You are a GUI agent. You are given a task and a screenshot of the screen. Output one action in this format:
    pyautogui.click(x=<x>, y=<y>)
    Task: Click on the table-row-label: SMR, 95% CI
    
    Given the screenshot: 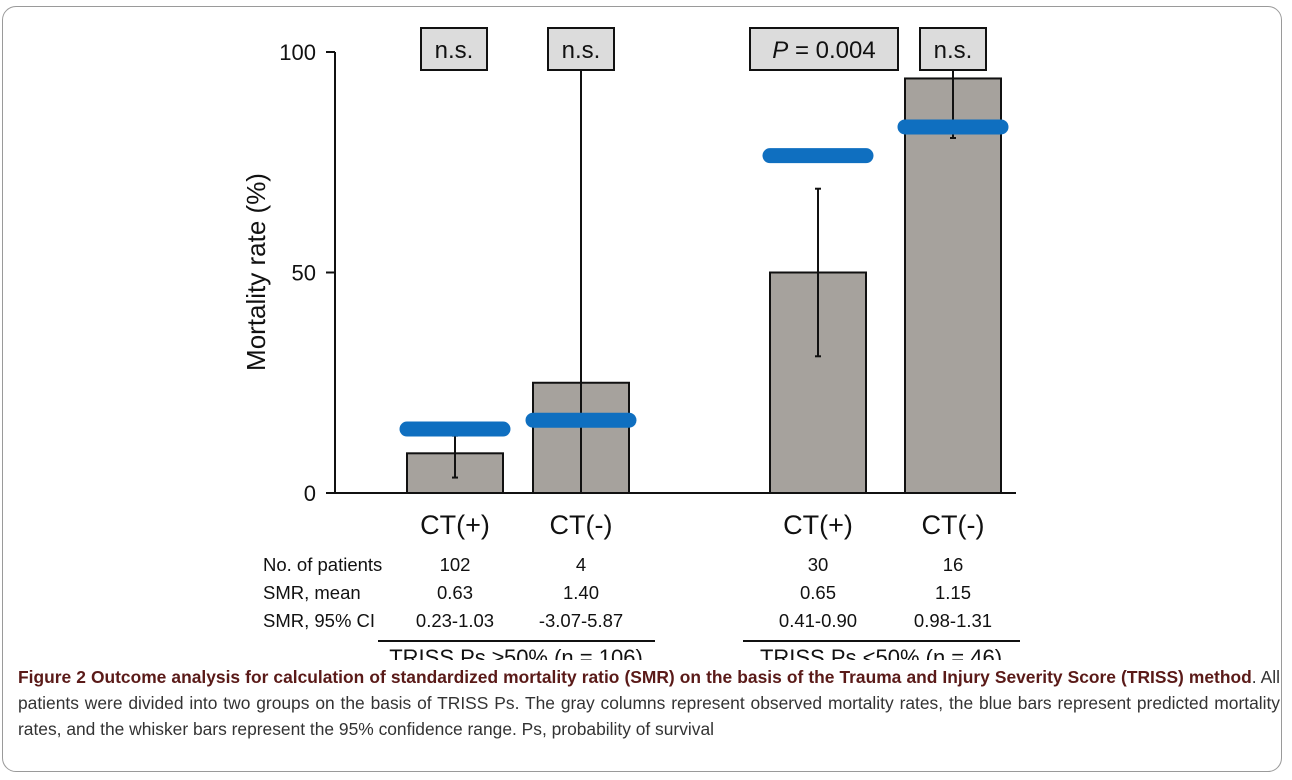 What is the action you would take?
    pyautogui.click(x=319, y=620)
    